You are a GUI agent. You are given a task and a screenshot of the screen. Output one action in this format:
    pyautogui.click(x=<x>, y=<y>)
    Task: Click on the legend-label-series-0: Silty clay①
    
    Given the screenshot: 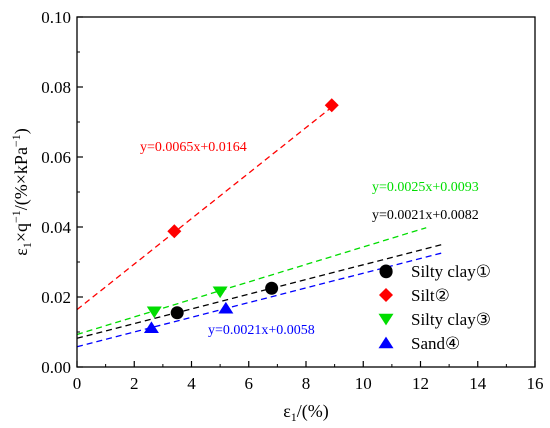 What is the action you would take?
    pyautogui.click(x=451, y=271)
    